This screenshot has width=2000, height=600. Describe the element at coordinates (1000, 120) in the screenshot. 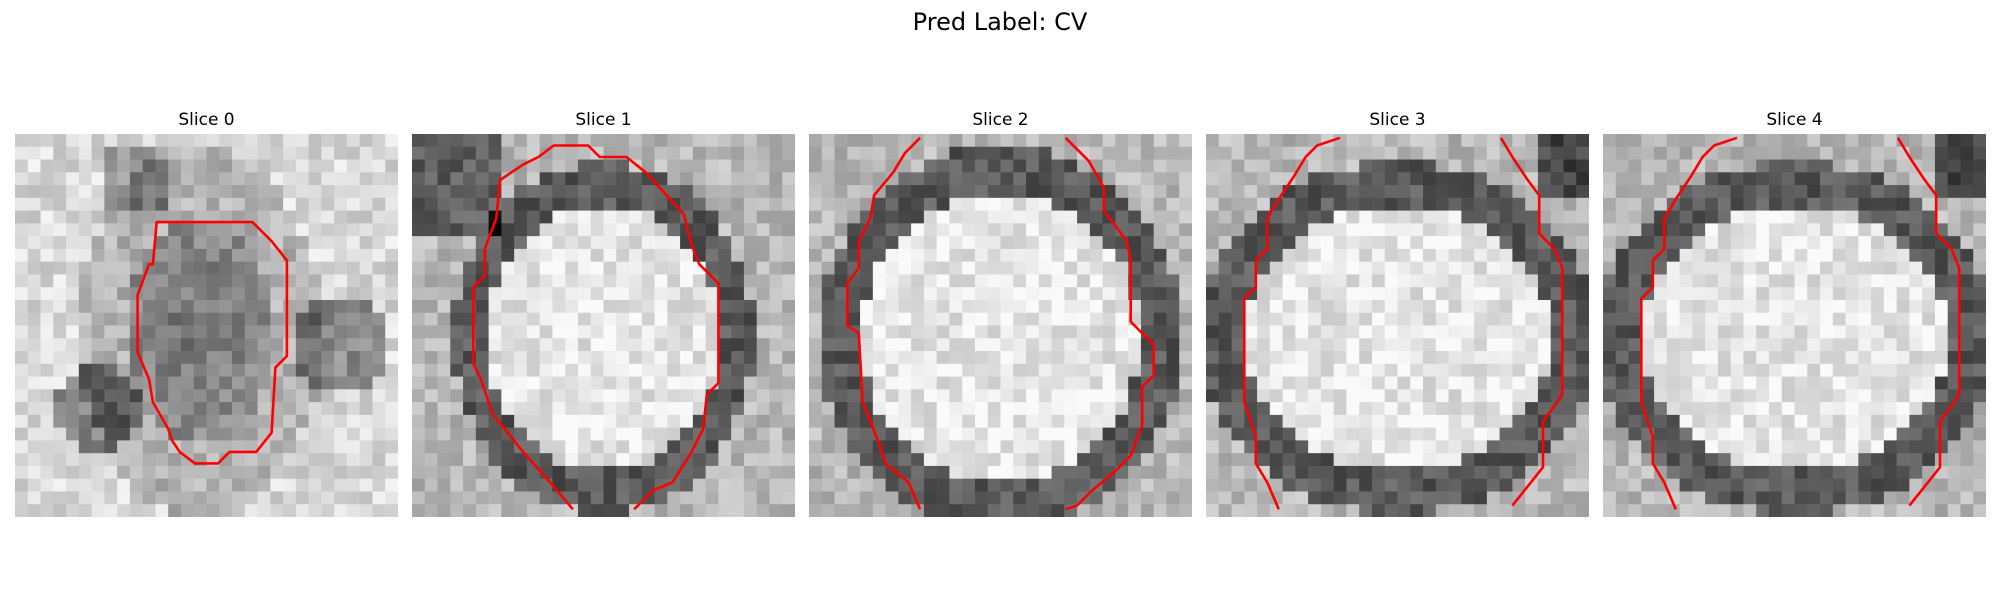

I see `slice-title: Slice 2` at that location.